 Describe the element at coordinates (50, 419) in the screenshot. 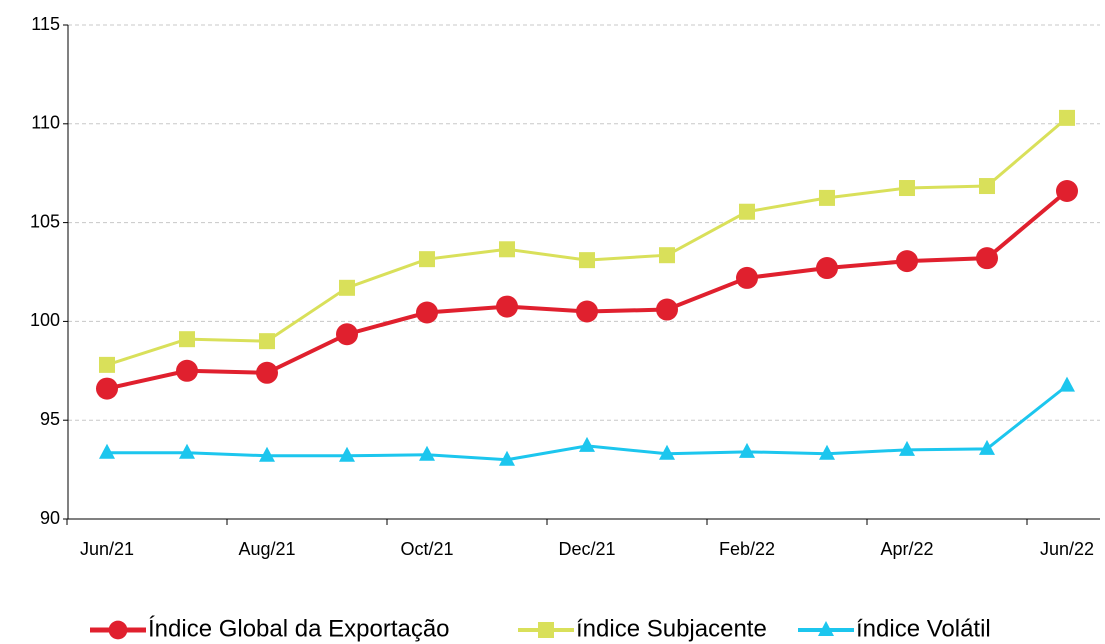

I see `y-tick-label: 95` at that location.